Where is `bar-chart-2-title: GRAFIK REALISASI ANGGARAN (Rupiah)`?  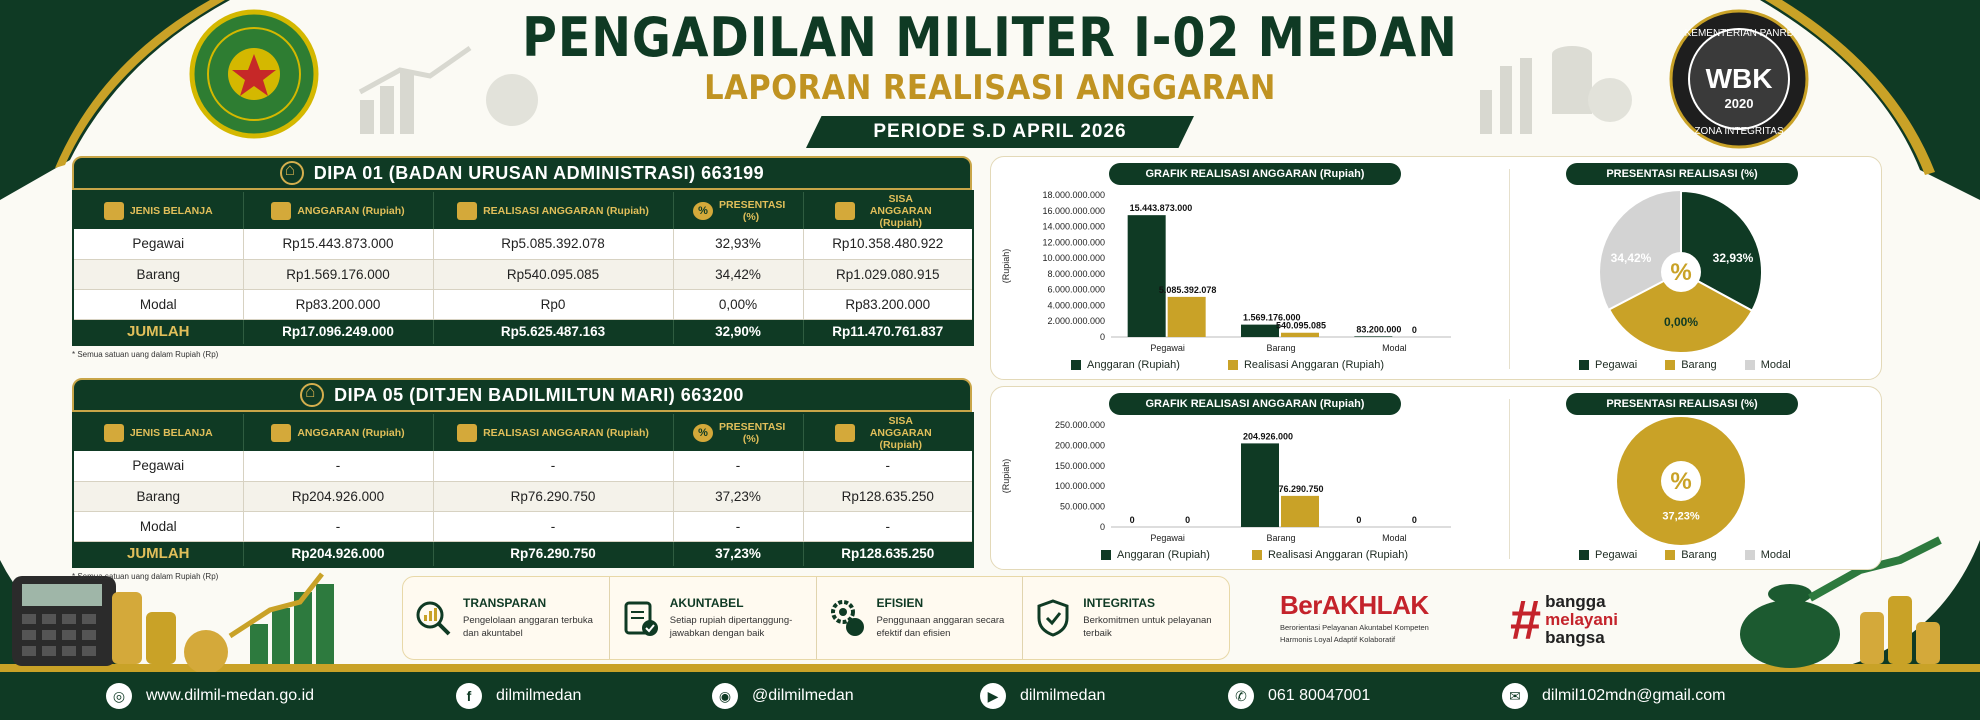 bar-chart-2-title: GRAFIK REALISASI ANGGARAN (Rupiah) is located at coordinates (1255, 404).